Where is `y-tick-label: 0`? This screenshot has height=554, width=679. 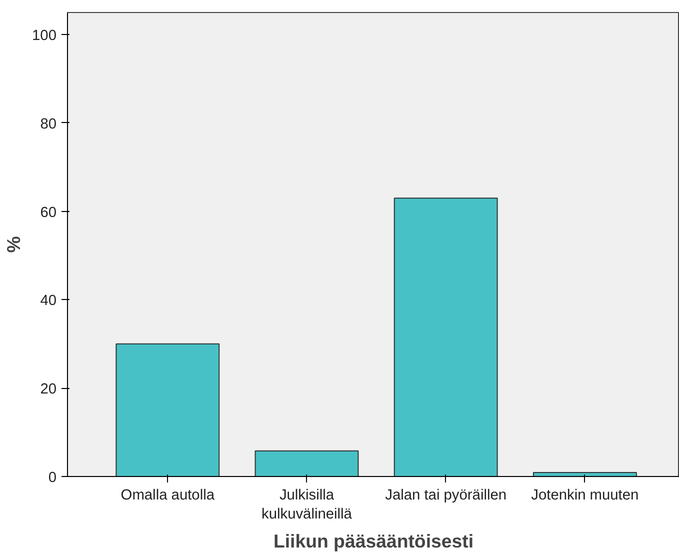
y-tick-label: 0 is located at coordinates (52, 478).